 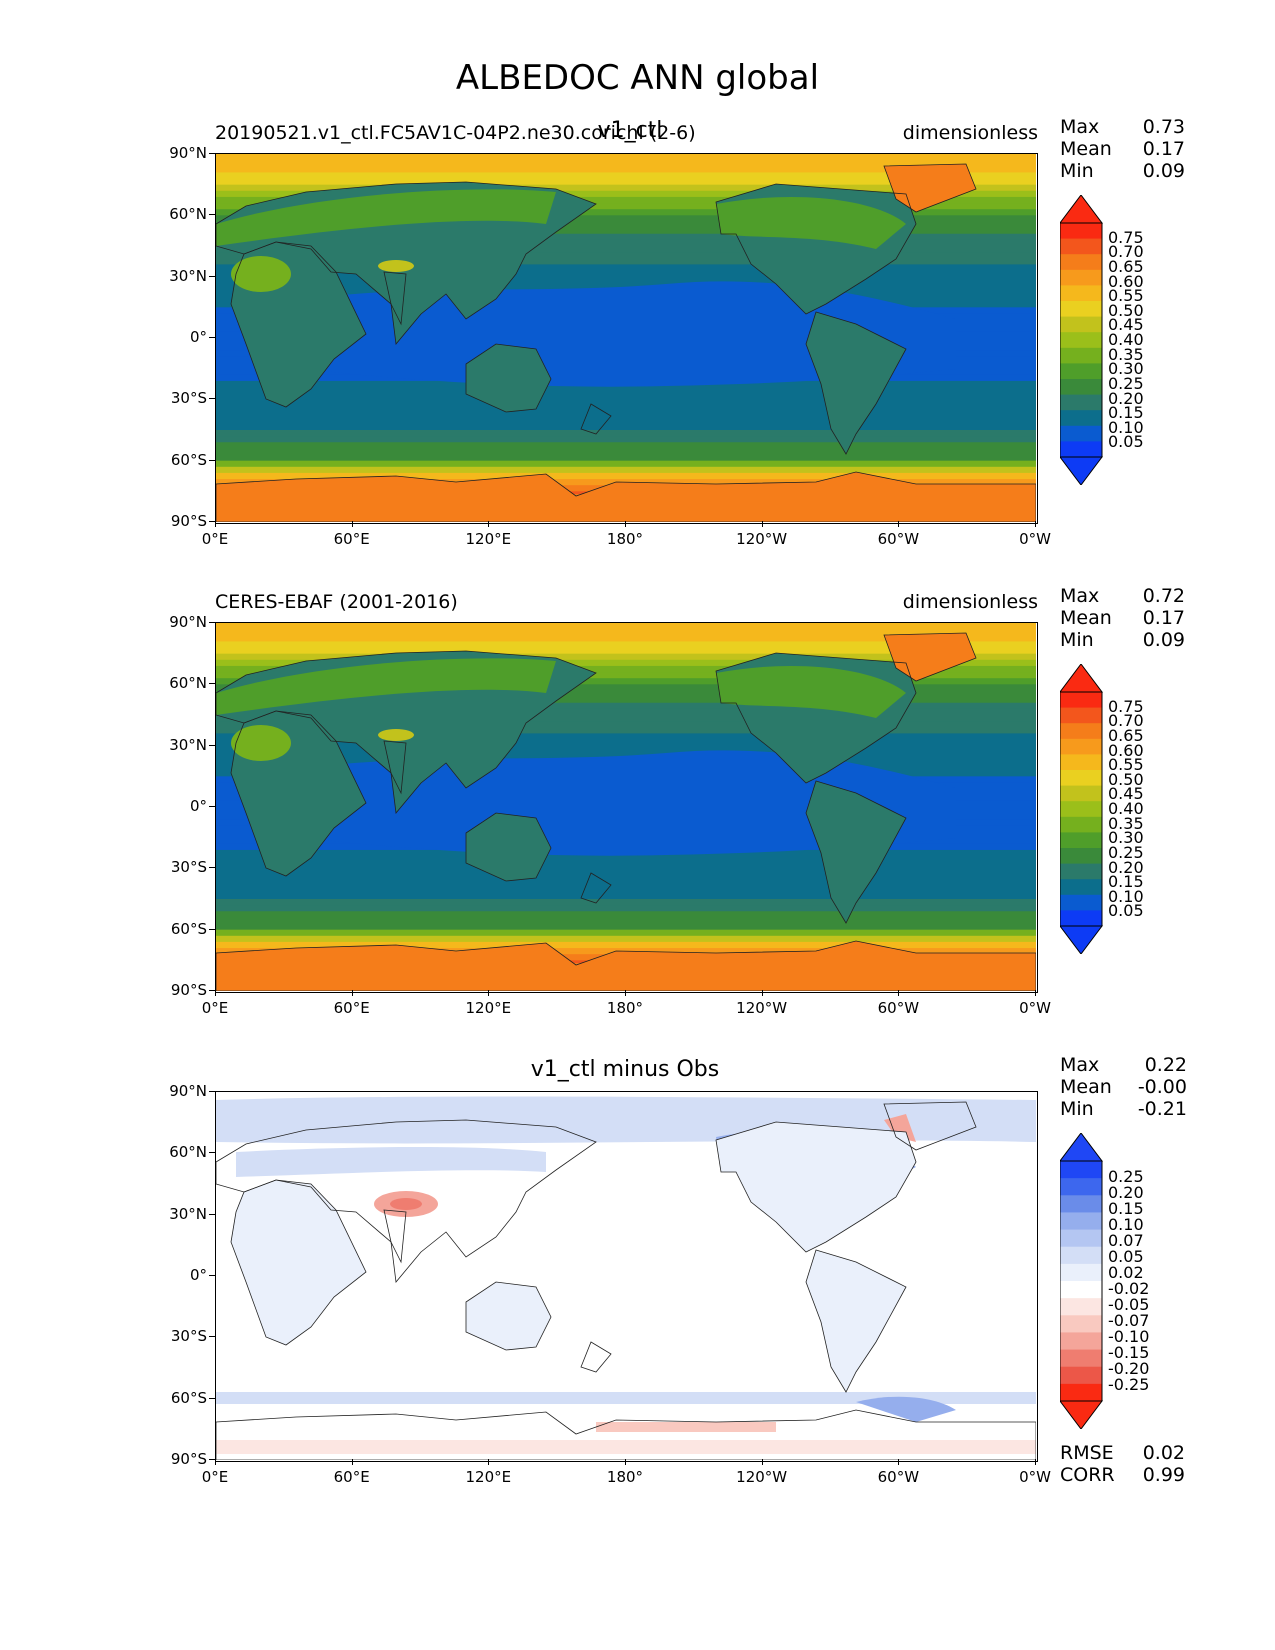 What do you see at coordinates (508, 378) in the screenshot?
I see `land-australia` at bounding box center [508, 378].